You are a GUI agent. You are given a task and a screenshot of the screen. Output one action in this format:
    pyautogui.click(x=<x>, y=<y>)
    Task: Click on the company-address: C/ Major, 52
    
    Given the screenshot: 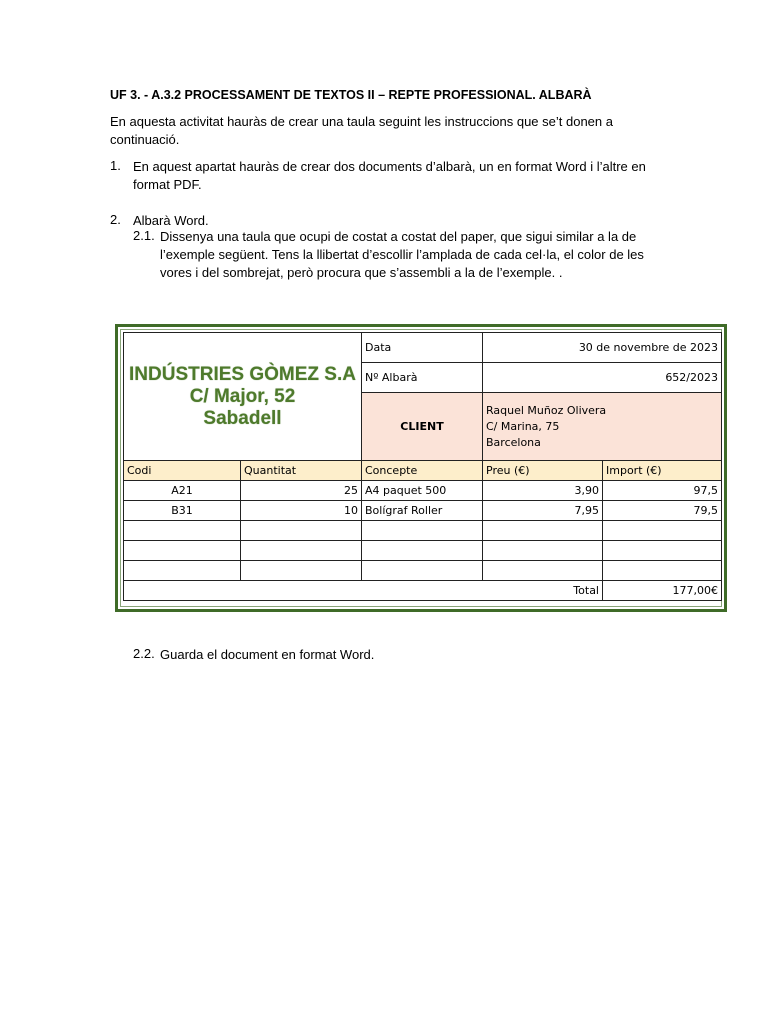 What is the action you would take?
    pyautogui.click(x=242, y=396)
    